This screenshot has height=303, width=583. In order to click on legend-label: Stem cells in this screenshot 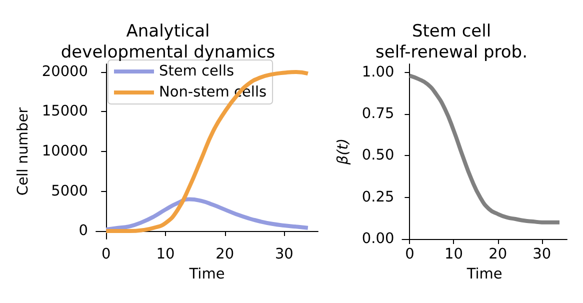, I will do `click(196, 72)`.